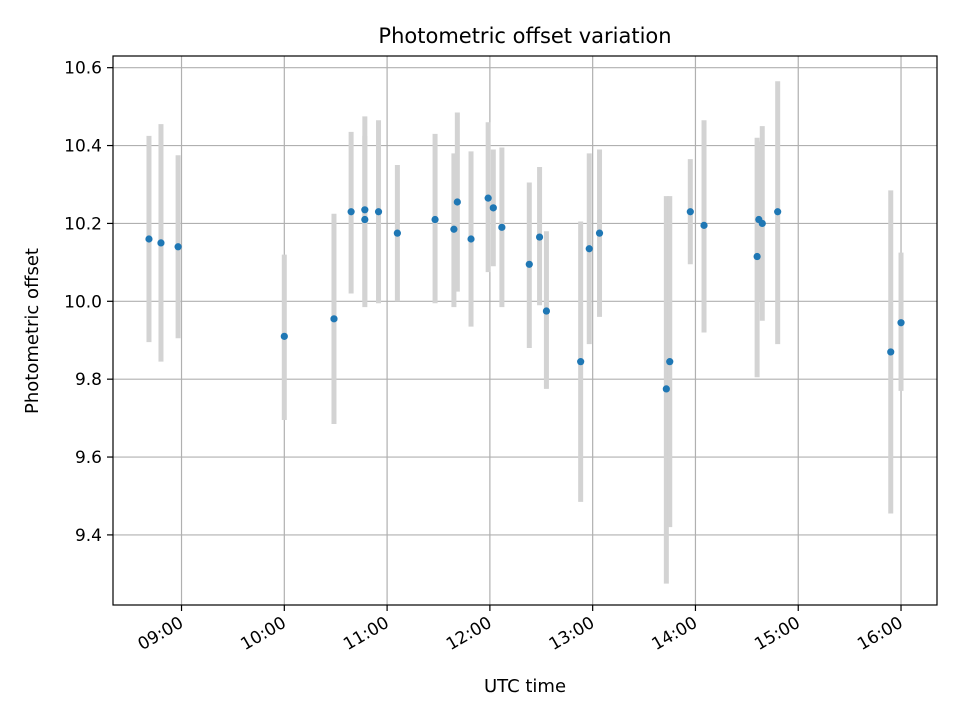 The width and height of the screenshot is (960, 720). I want to click on chart-title: Photometric offset variation, so click(524, 36).